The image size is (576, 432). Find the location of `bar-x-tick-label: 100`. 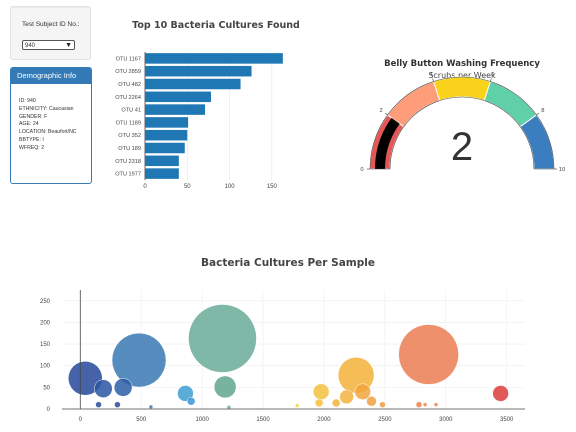

bar-x-tick-label: 100 is located at coordinates (230, 187).